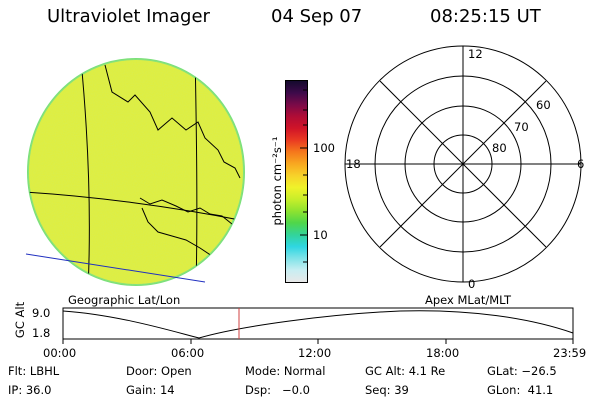 The width and height of the screenshot is (600, 400). I want to click on x-tick-2359: 23:59, so click(570, 353).